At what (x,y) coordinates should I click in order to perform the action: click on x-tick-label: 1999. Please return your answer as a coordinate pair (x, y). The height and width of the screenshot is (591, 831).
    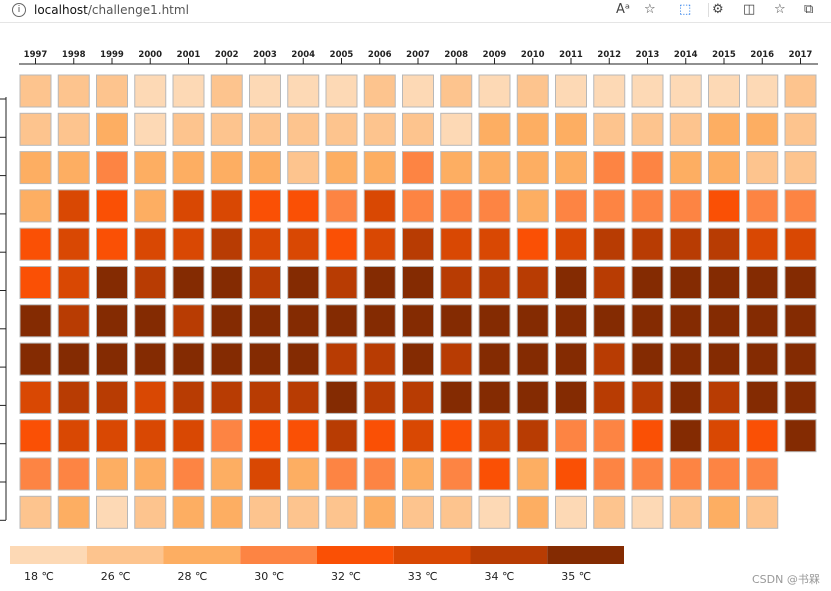
    Looking at the image, I should click on (112, 55).